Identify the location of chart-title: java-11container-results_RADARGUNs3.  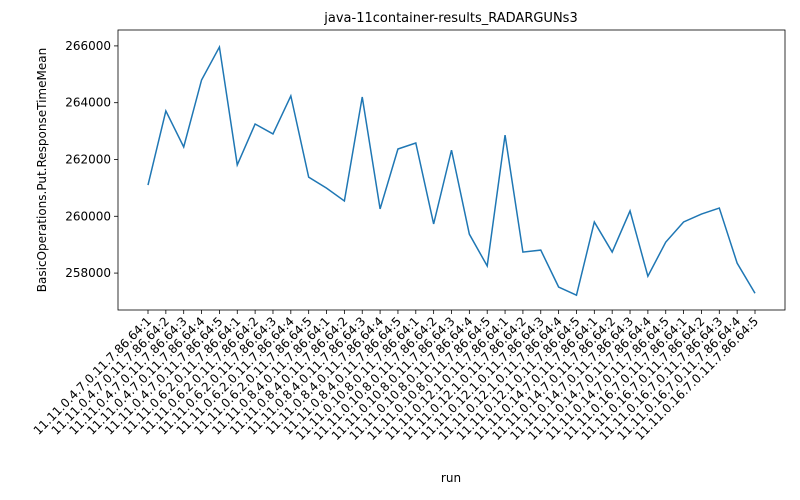
(450, 18).